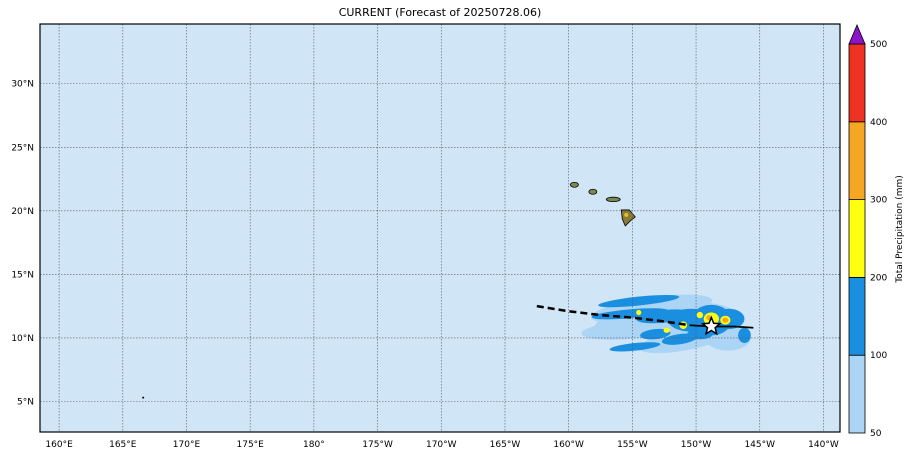  Describe the element at coordinates (626, 214) in the screenshot. I see `island-precip` at that location.